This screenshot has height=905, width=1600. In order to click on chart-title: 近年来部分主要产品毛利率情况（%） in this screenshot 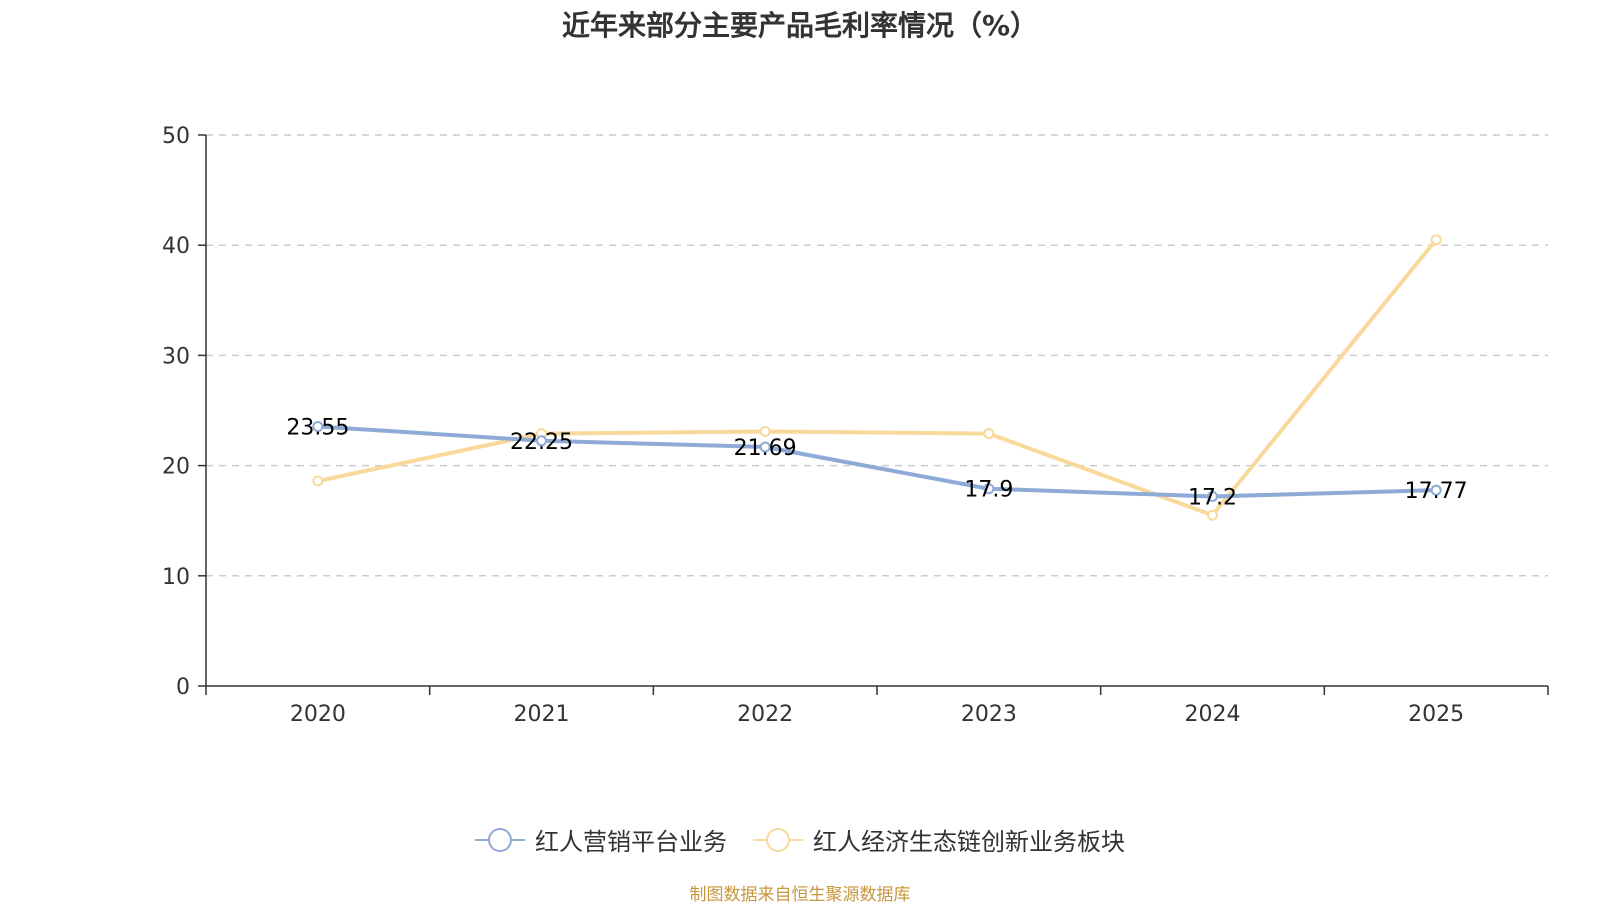, I will do `click(800, 25)`.